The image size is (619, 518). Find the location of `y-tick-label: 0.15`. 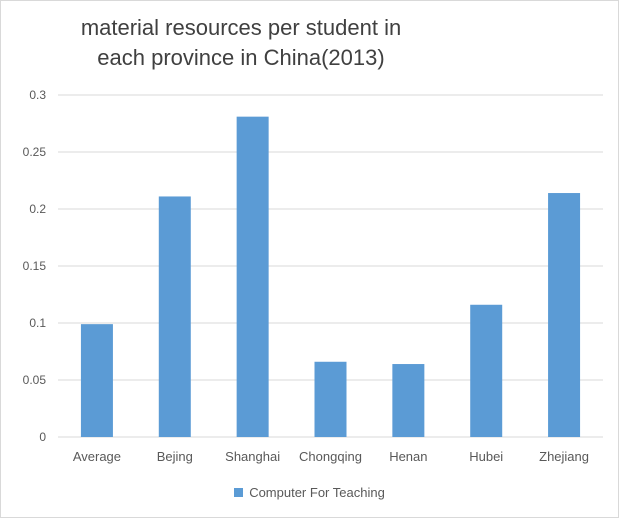

y-tick-label: 0.15 is located at coordinates (35, 266).